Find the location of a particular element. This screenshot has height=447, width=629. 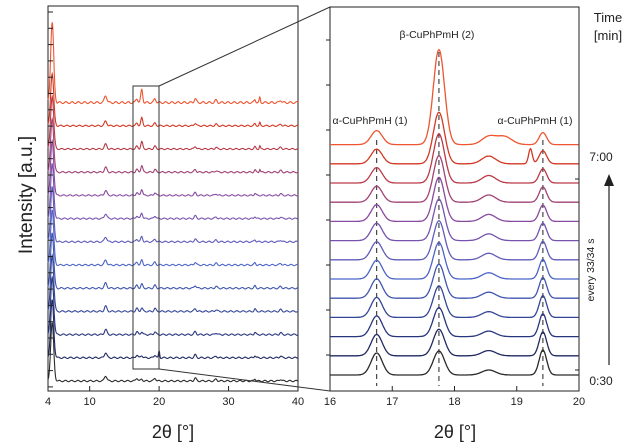

time-axis: Time [min] 7:00 0:30 every 33/34 s is located at coordinates (603, 199).